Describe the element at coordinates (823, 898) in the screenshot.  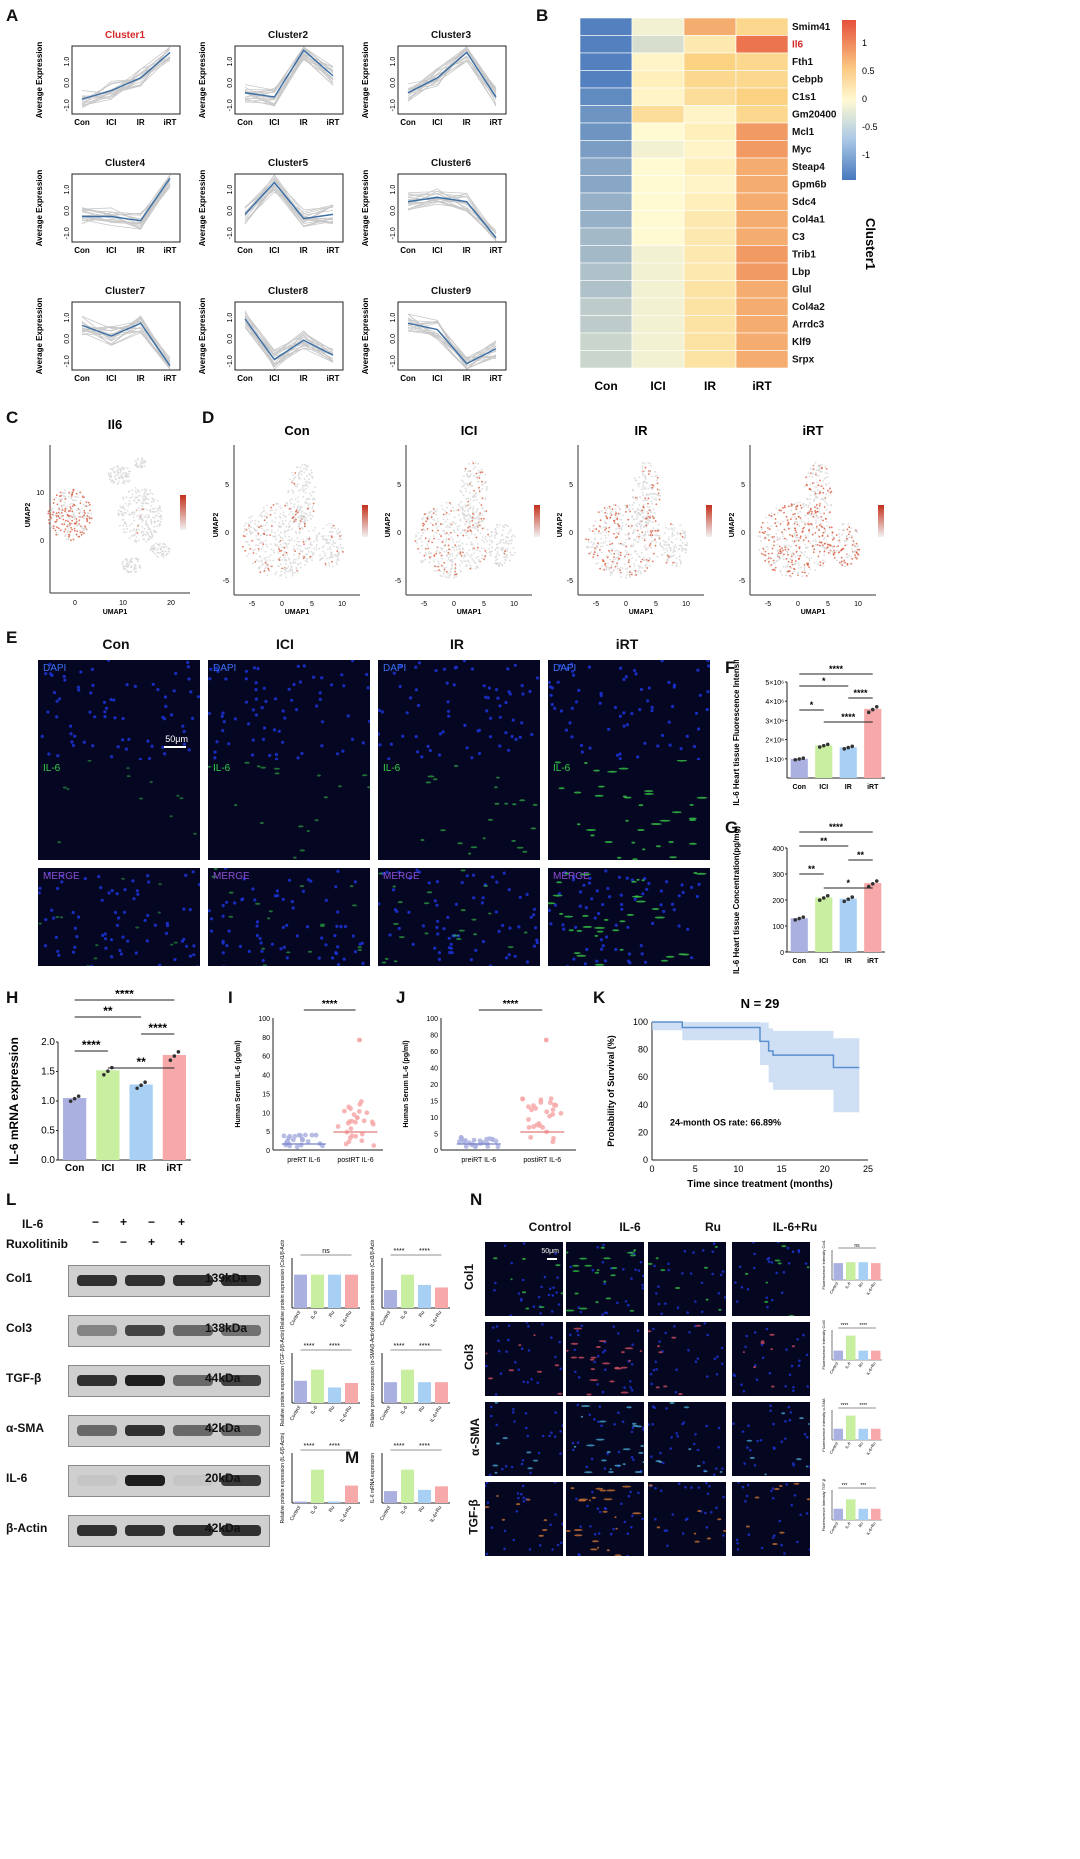
I see `data-point` at that location.